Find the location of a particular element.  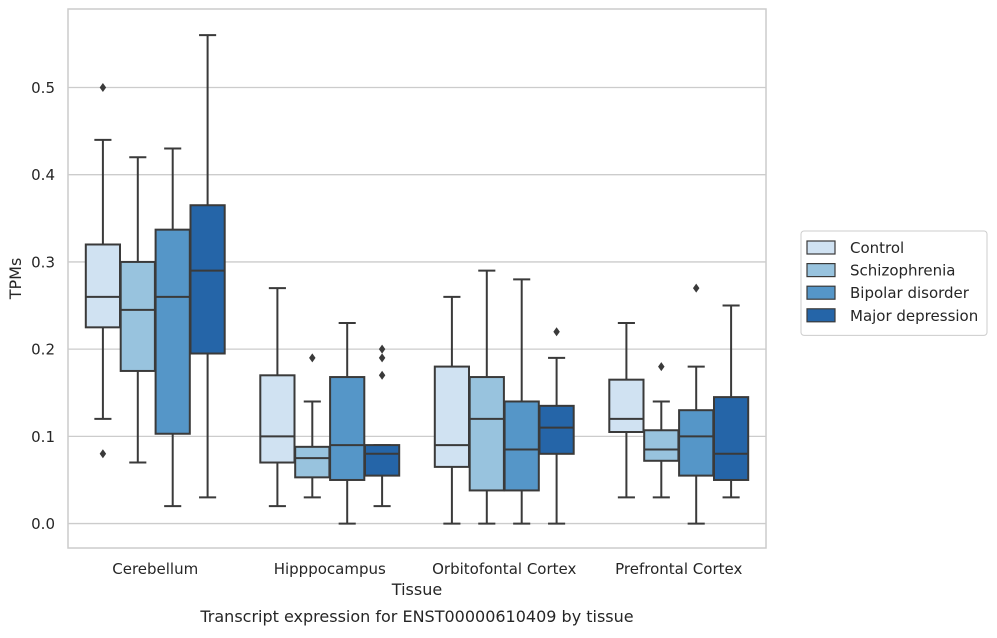

y-tick-label: 0.2 is located at coordinates (43, 350).